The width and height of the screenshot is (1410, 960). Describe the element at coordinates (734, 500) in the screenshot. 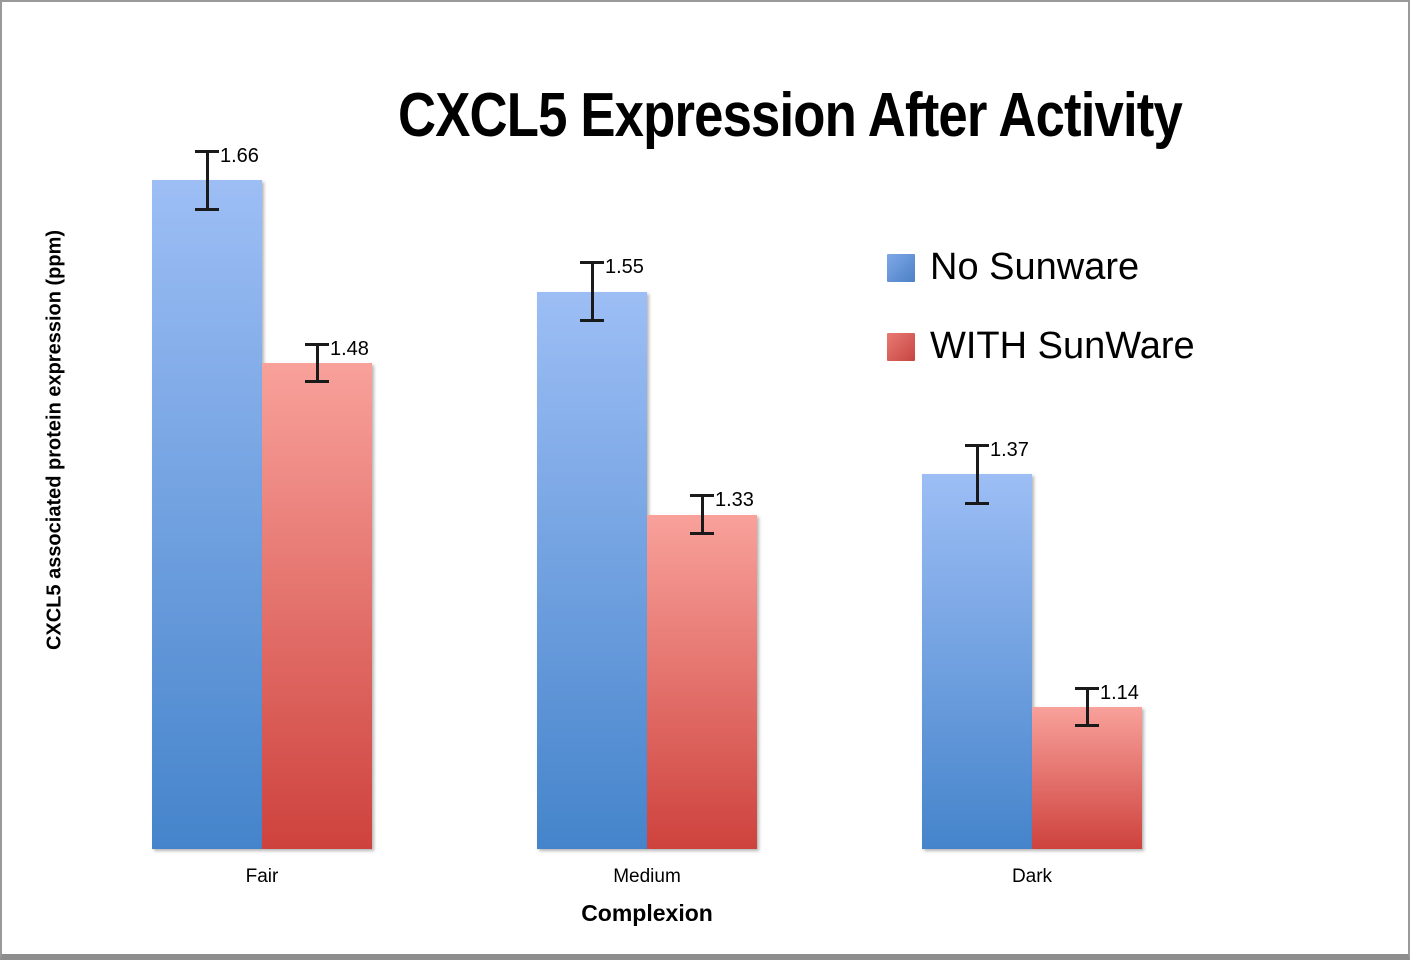

I see `value-label: 1.33` at that location.